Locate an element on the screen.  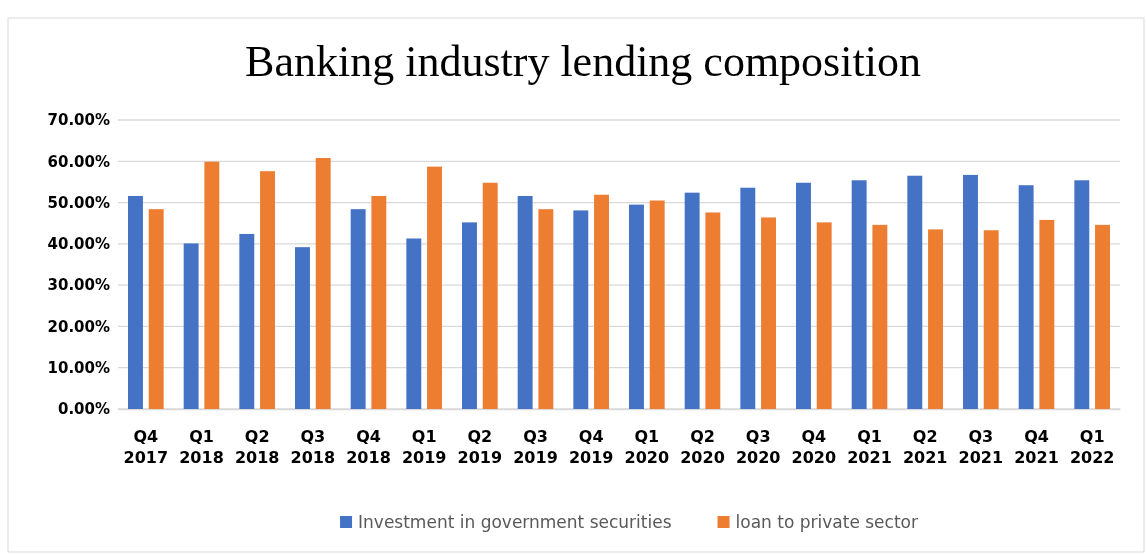
y-tick-label: 20.00% is located at coordinates (78, 326).